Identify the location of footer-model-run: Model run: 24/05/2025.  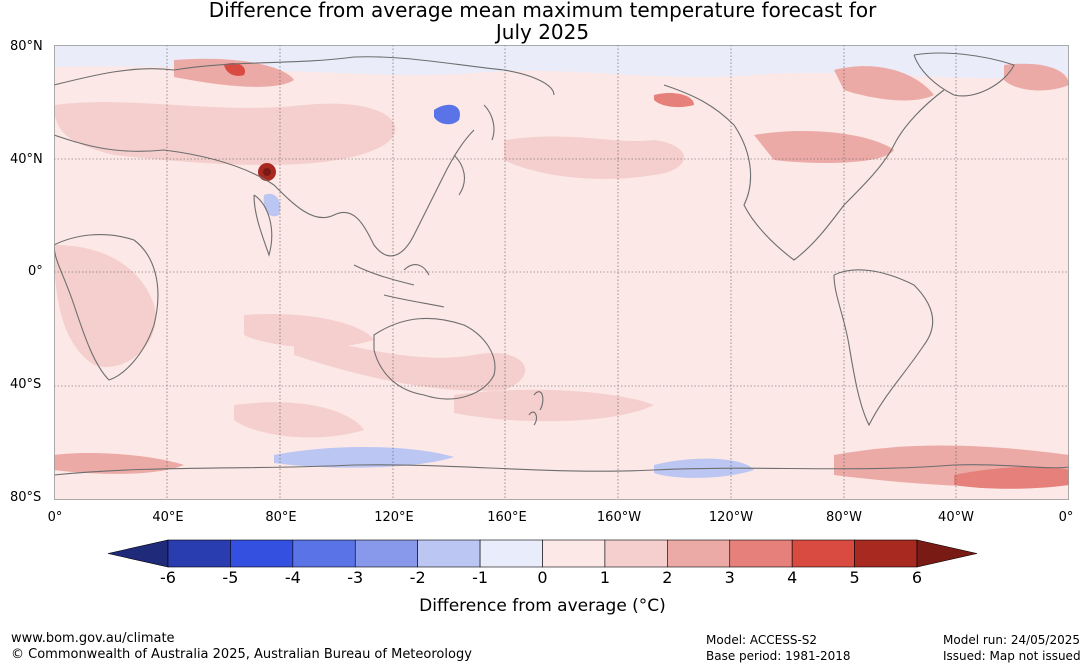
(1012, 640).